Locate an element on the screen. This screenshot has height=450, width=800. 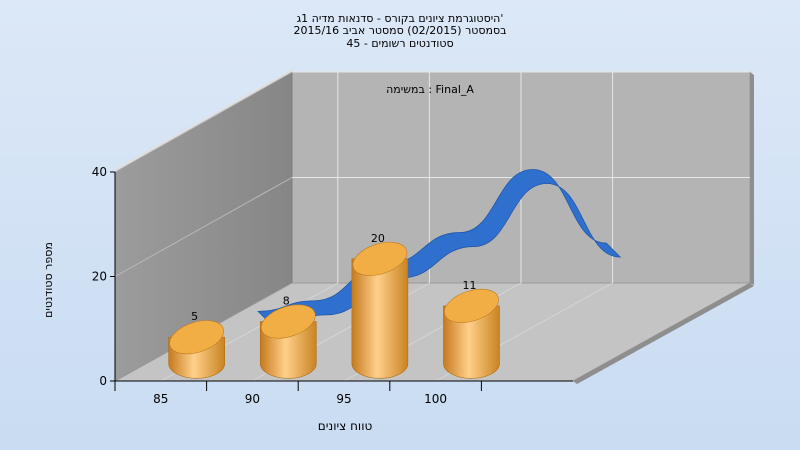
back-wall-edge is located at coordinates (752, 178).